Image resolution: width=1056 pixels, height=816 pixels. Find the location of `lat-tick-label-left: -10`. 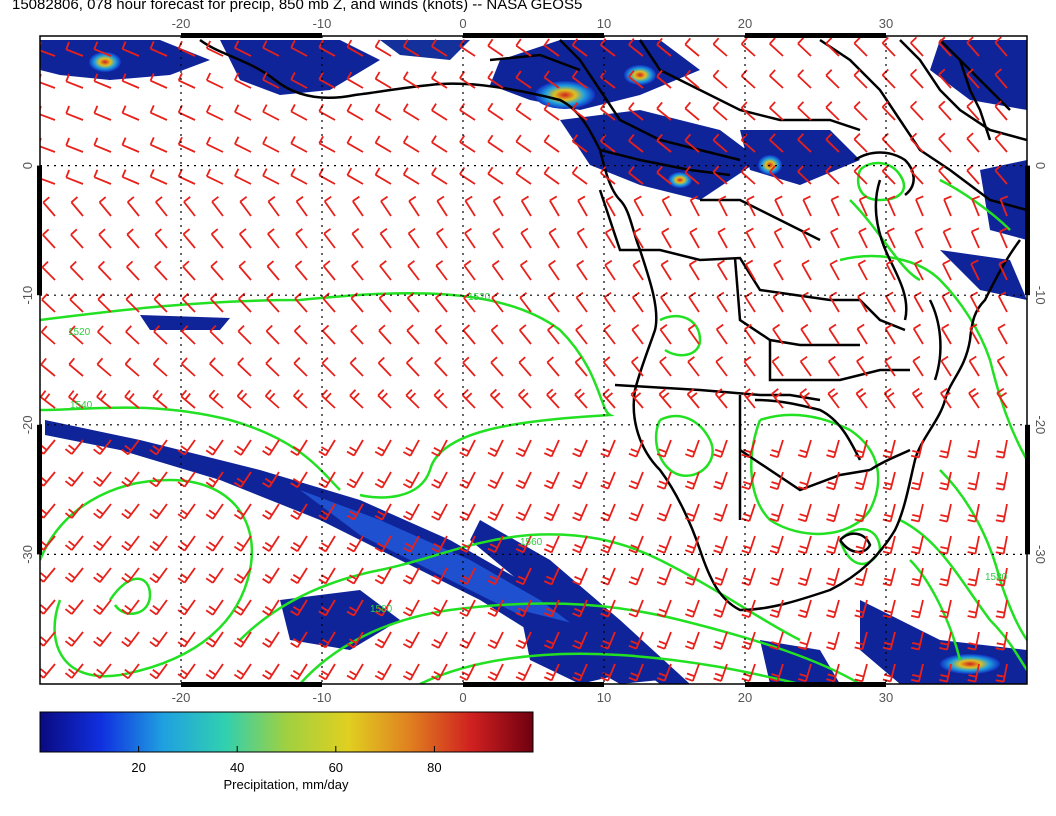

lat-tick-label-left: -10 is located at coordinates (27, 295).